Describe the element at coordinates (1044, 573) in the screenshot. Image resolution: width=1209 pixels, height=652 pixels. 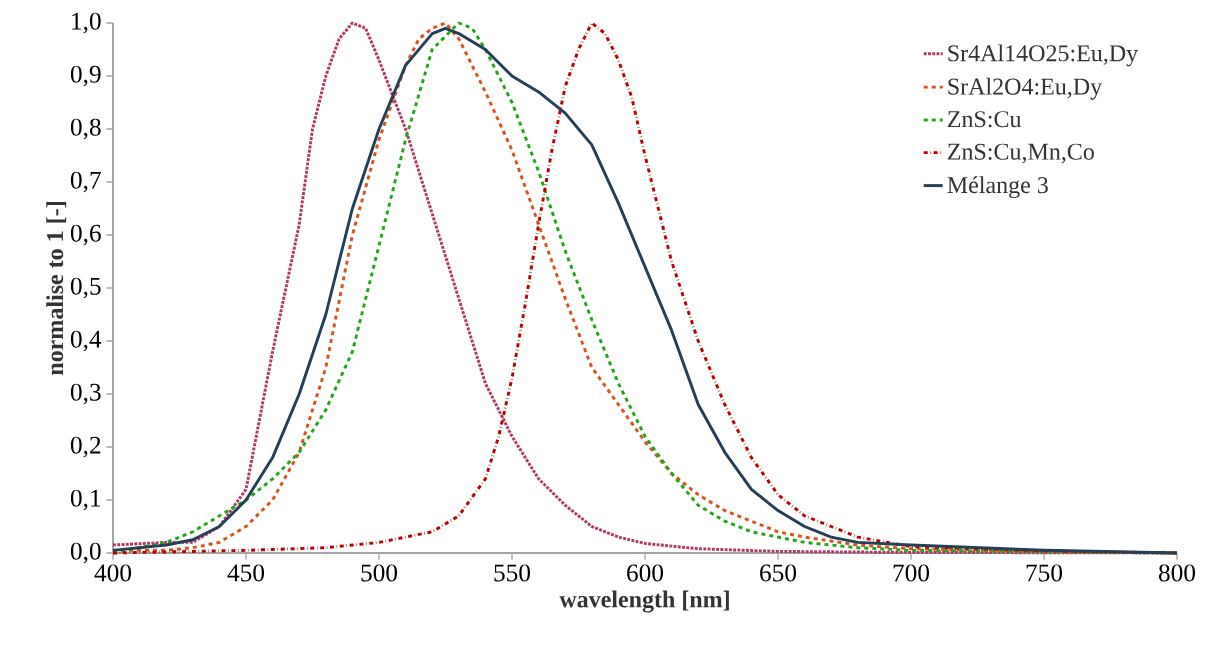
I see `x-tick-label: 750` at that location.